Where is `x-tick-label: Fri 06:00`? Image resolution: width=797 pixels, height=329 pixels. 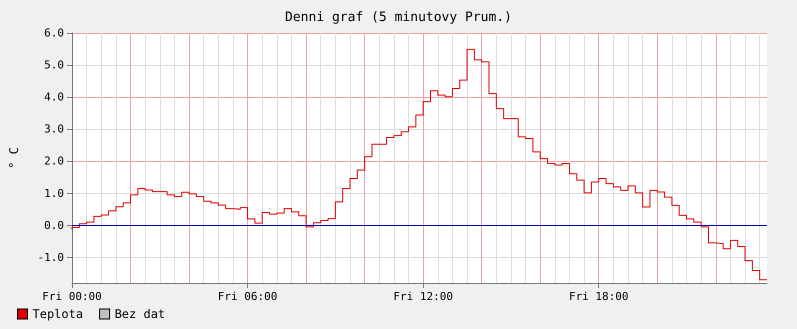 x-tick-label: Fri 06:00 is located at coordinates (248, 296).